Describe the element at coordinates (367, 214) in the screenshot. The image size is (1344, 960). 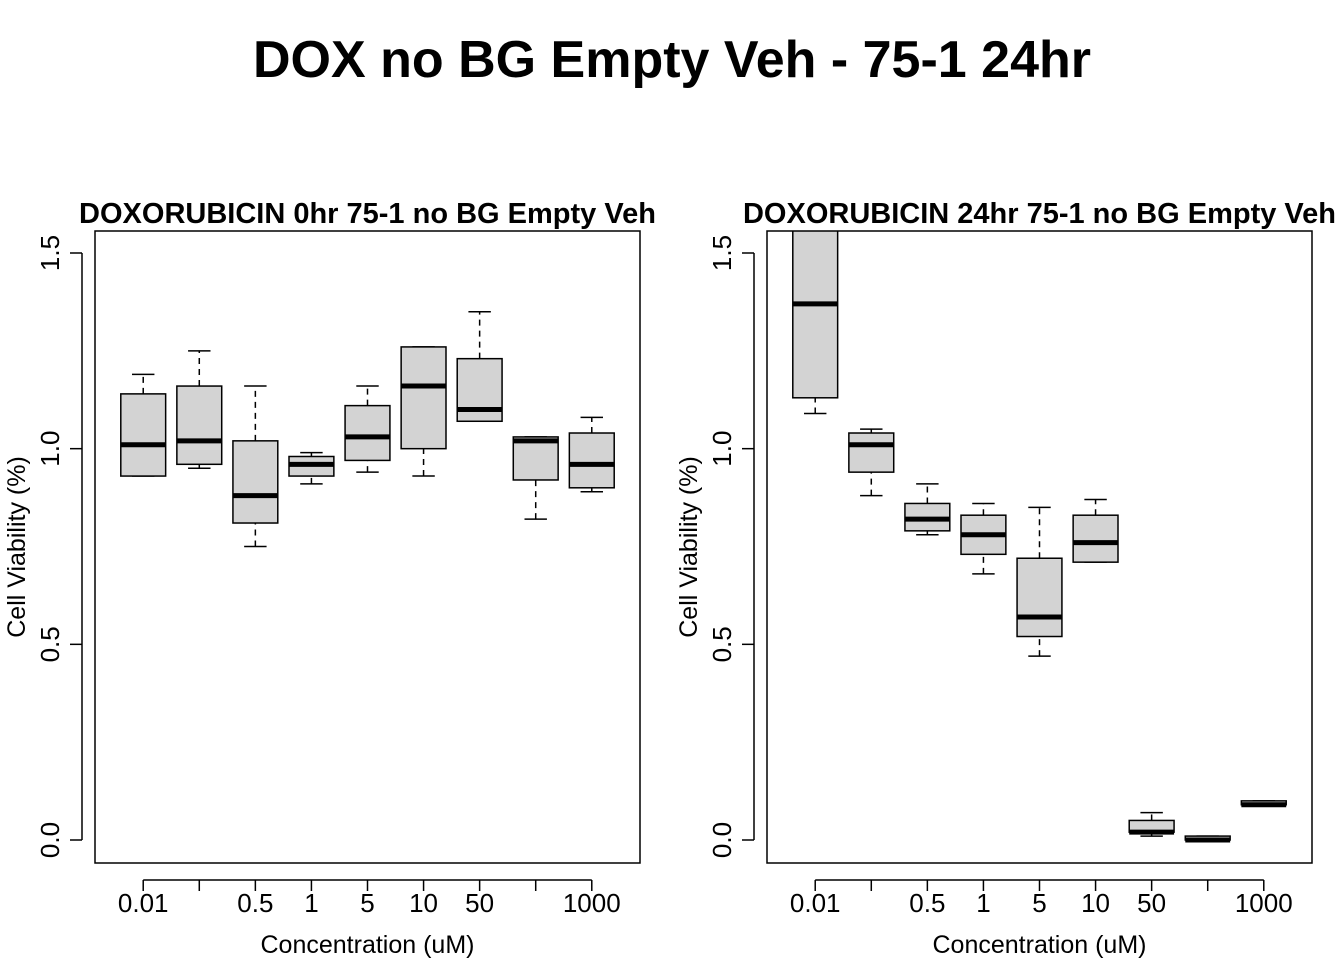
I see `panel-title: DOXORUBICIN 0hr 75-1 no BG Empty Veh` at that location.